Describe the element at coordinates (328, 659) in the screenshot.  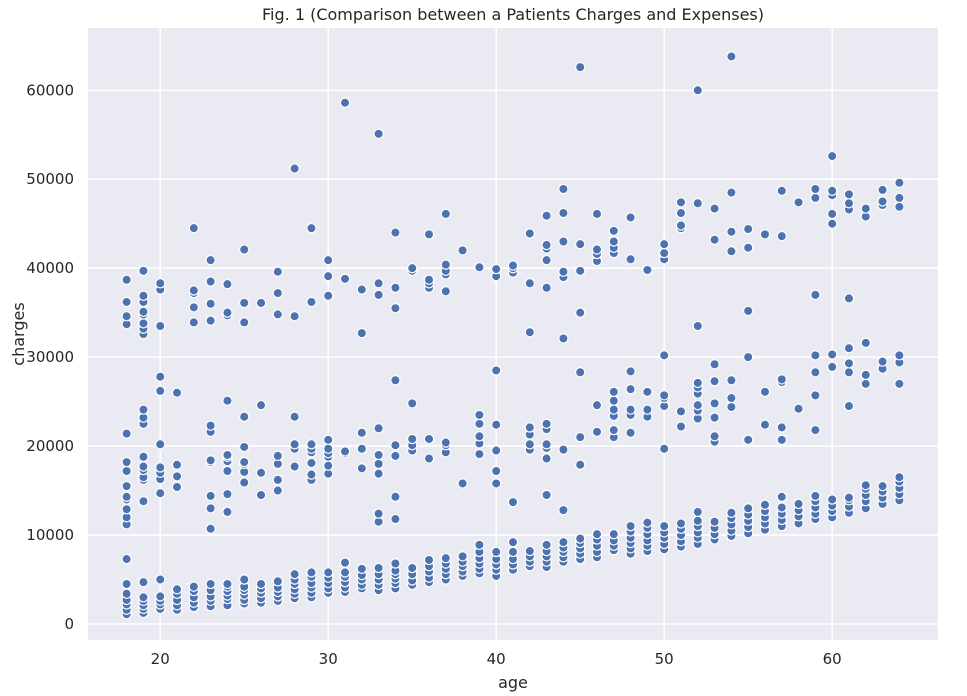
I see `x-tick-label: 30` at that location.